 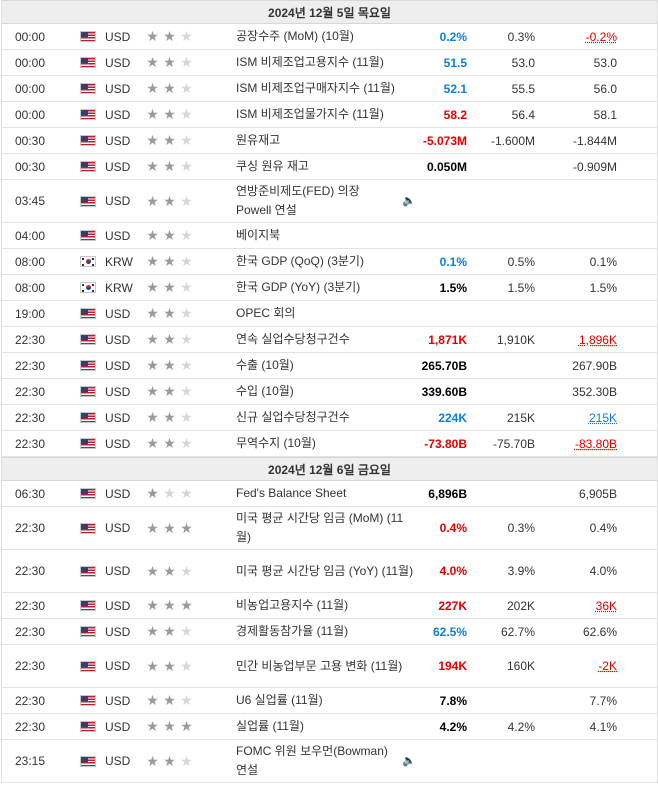 I want to click on us-flag-icon, so click(x=88, y=666).